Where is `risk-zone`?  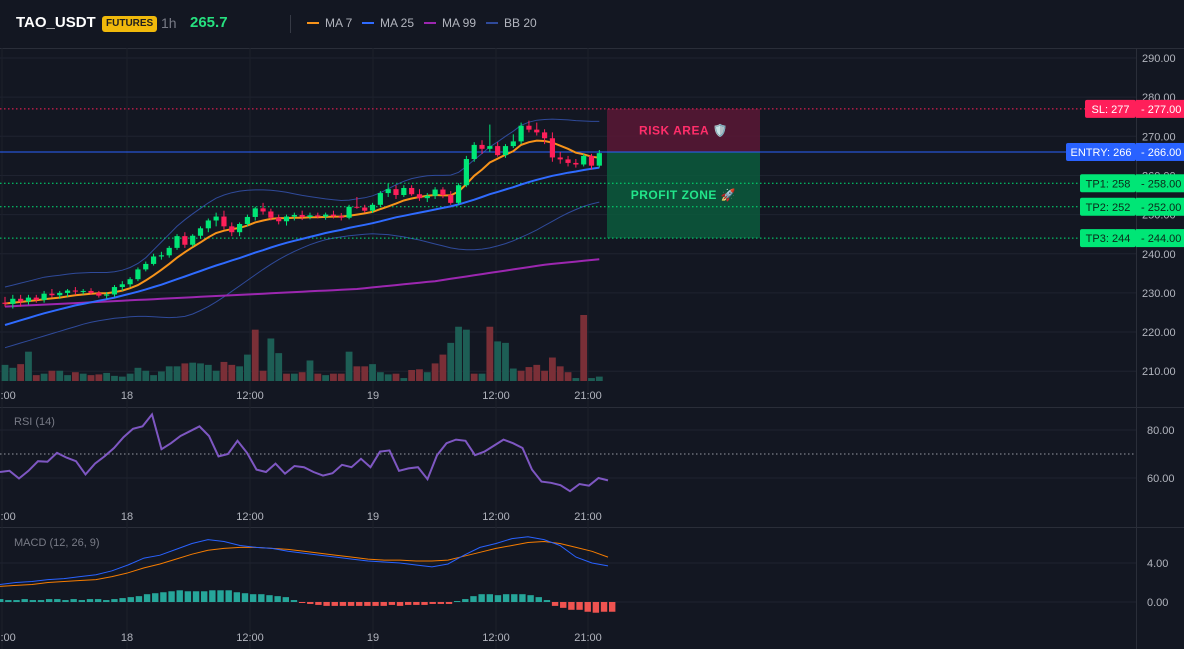
risk-zone is located at coordinates (683, 130).